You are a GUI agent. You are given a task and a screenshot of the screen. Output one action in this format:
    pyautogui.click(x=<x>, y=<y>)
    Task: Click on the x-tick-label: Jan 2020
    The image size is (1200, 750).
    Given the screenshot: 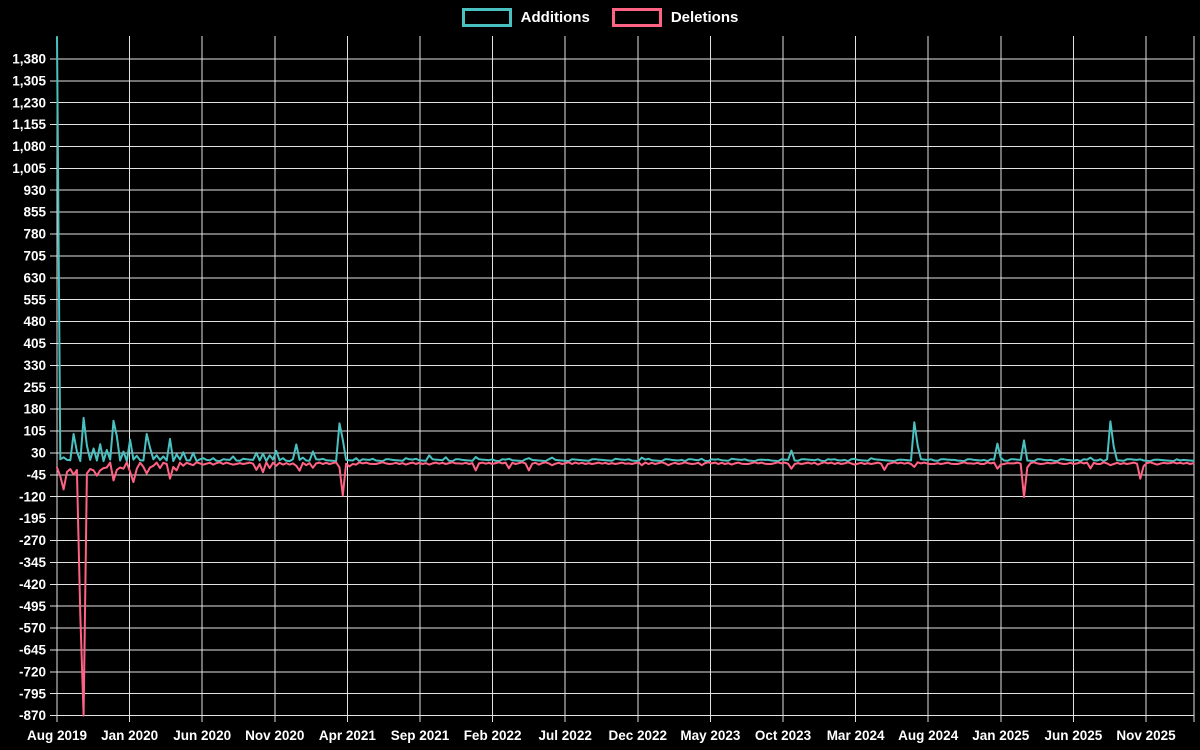 What is the action you would take?
    pyautogui.click(x=129, y=735)
    